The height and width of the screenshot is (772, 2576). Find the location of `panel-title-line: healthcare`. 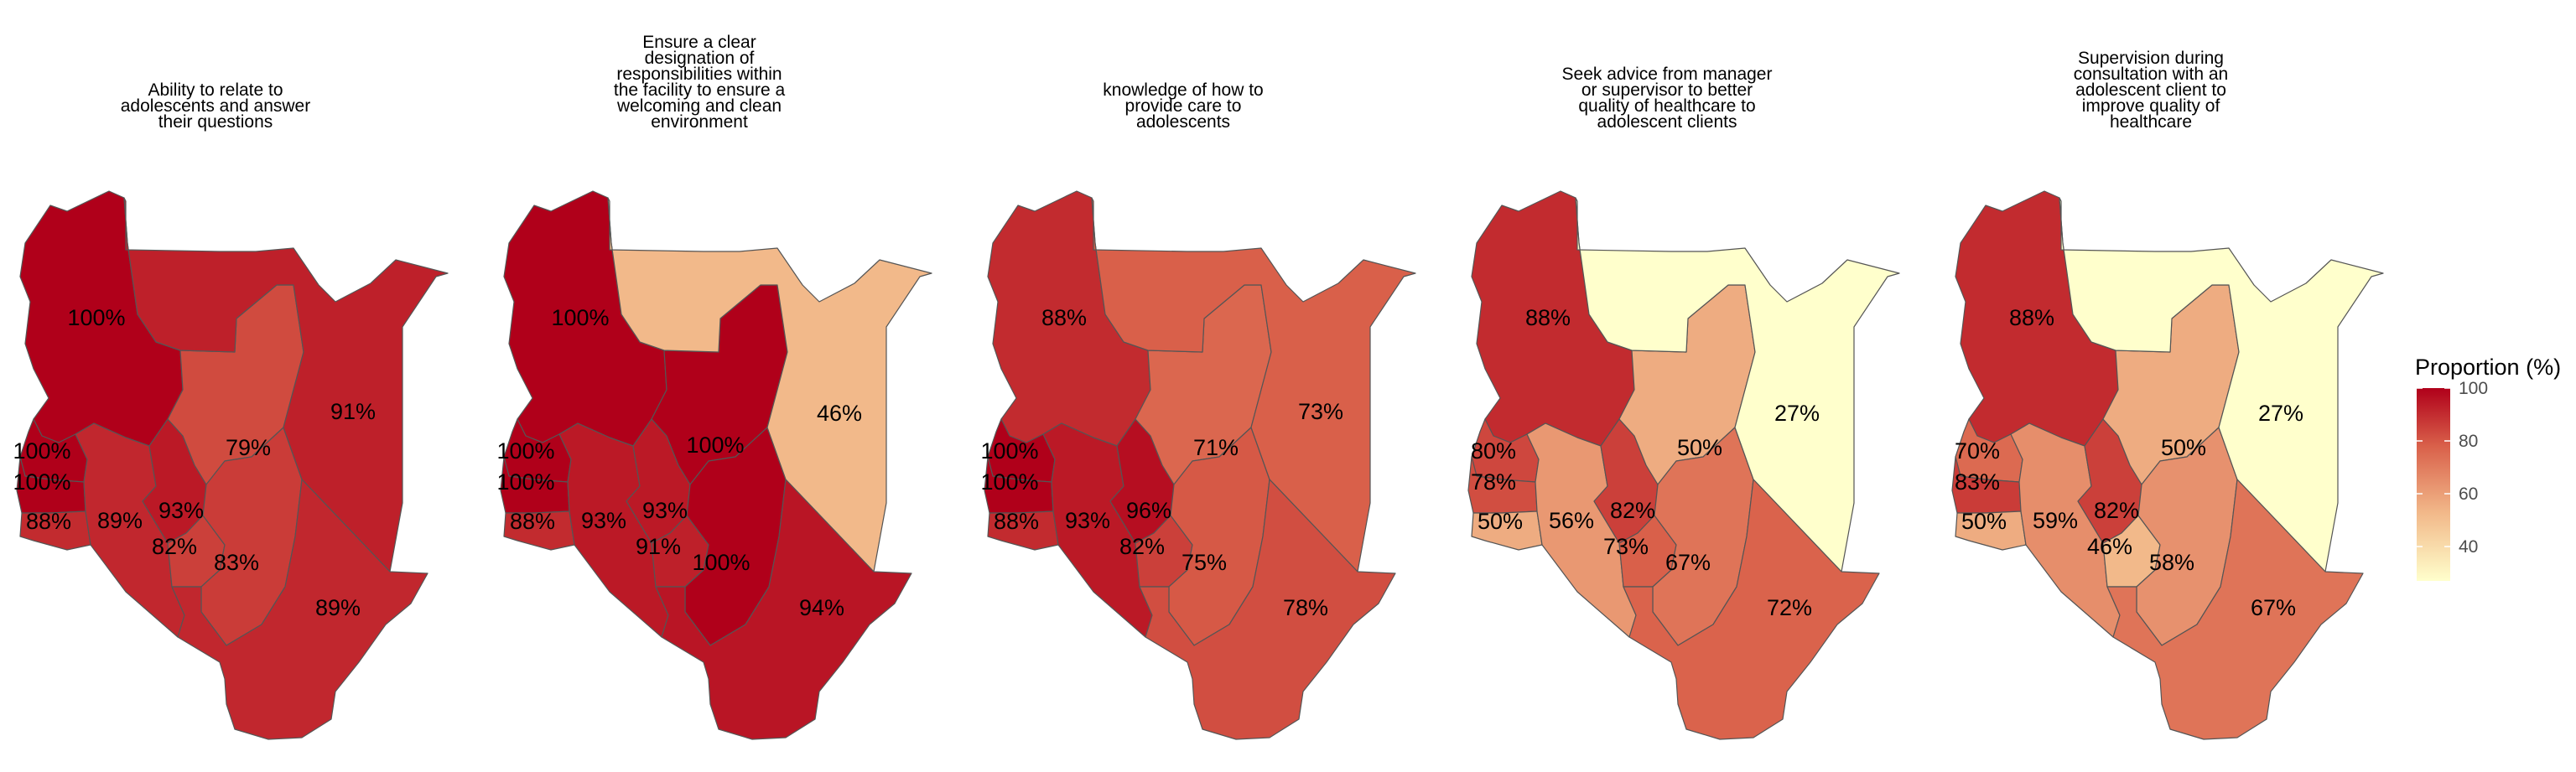

panel-title-line: healthcare is located at coordinates (2151, 122).